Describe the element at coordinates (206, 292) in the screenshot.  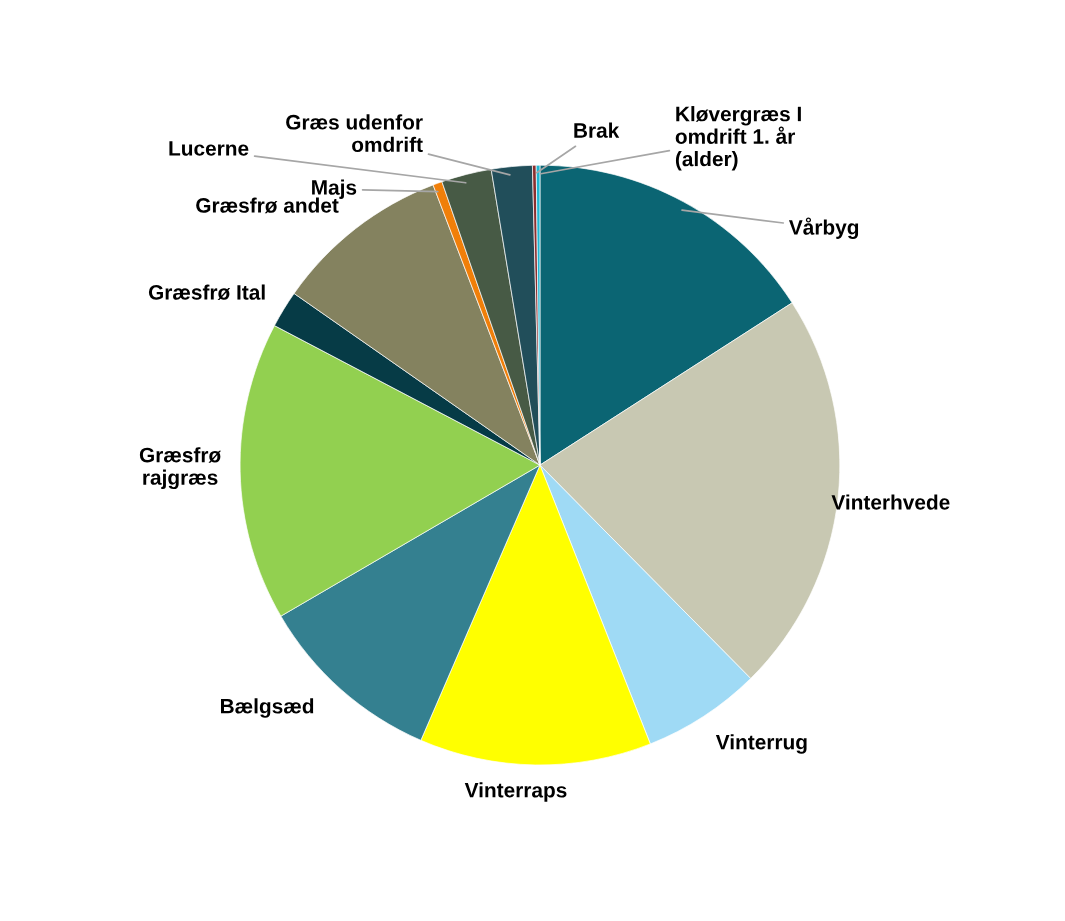
I see `slice-label: Græsfrø Ital` at that location.